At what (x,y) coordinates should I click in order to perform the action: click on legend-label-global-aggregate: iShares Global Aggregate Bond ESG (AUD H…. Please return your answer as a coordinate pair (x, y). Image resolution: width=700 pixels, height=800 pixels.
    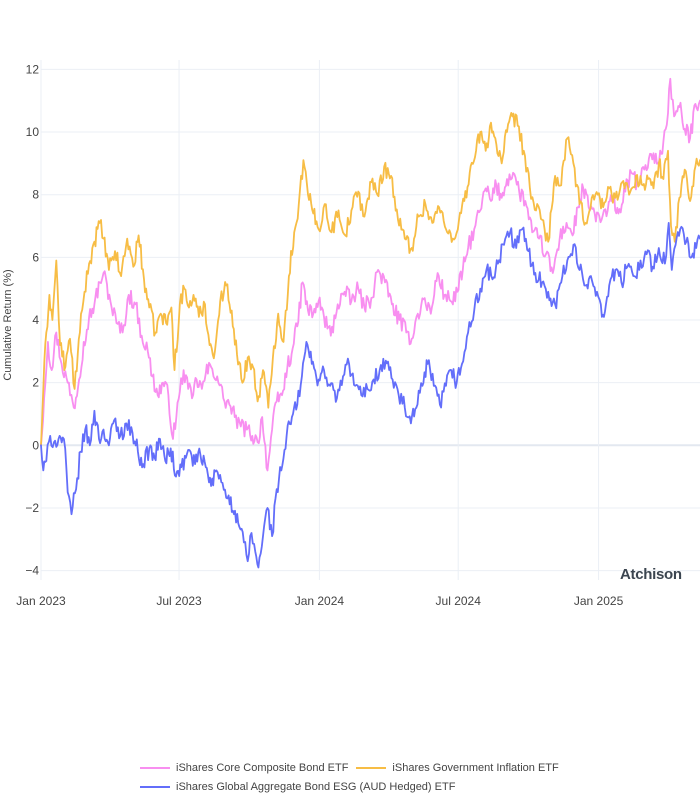
    Looking at the image, I should click on (316, 786).